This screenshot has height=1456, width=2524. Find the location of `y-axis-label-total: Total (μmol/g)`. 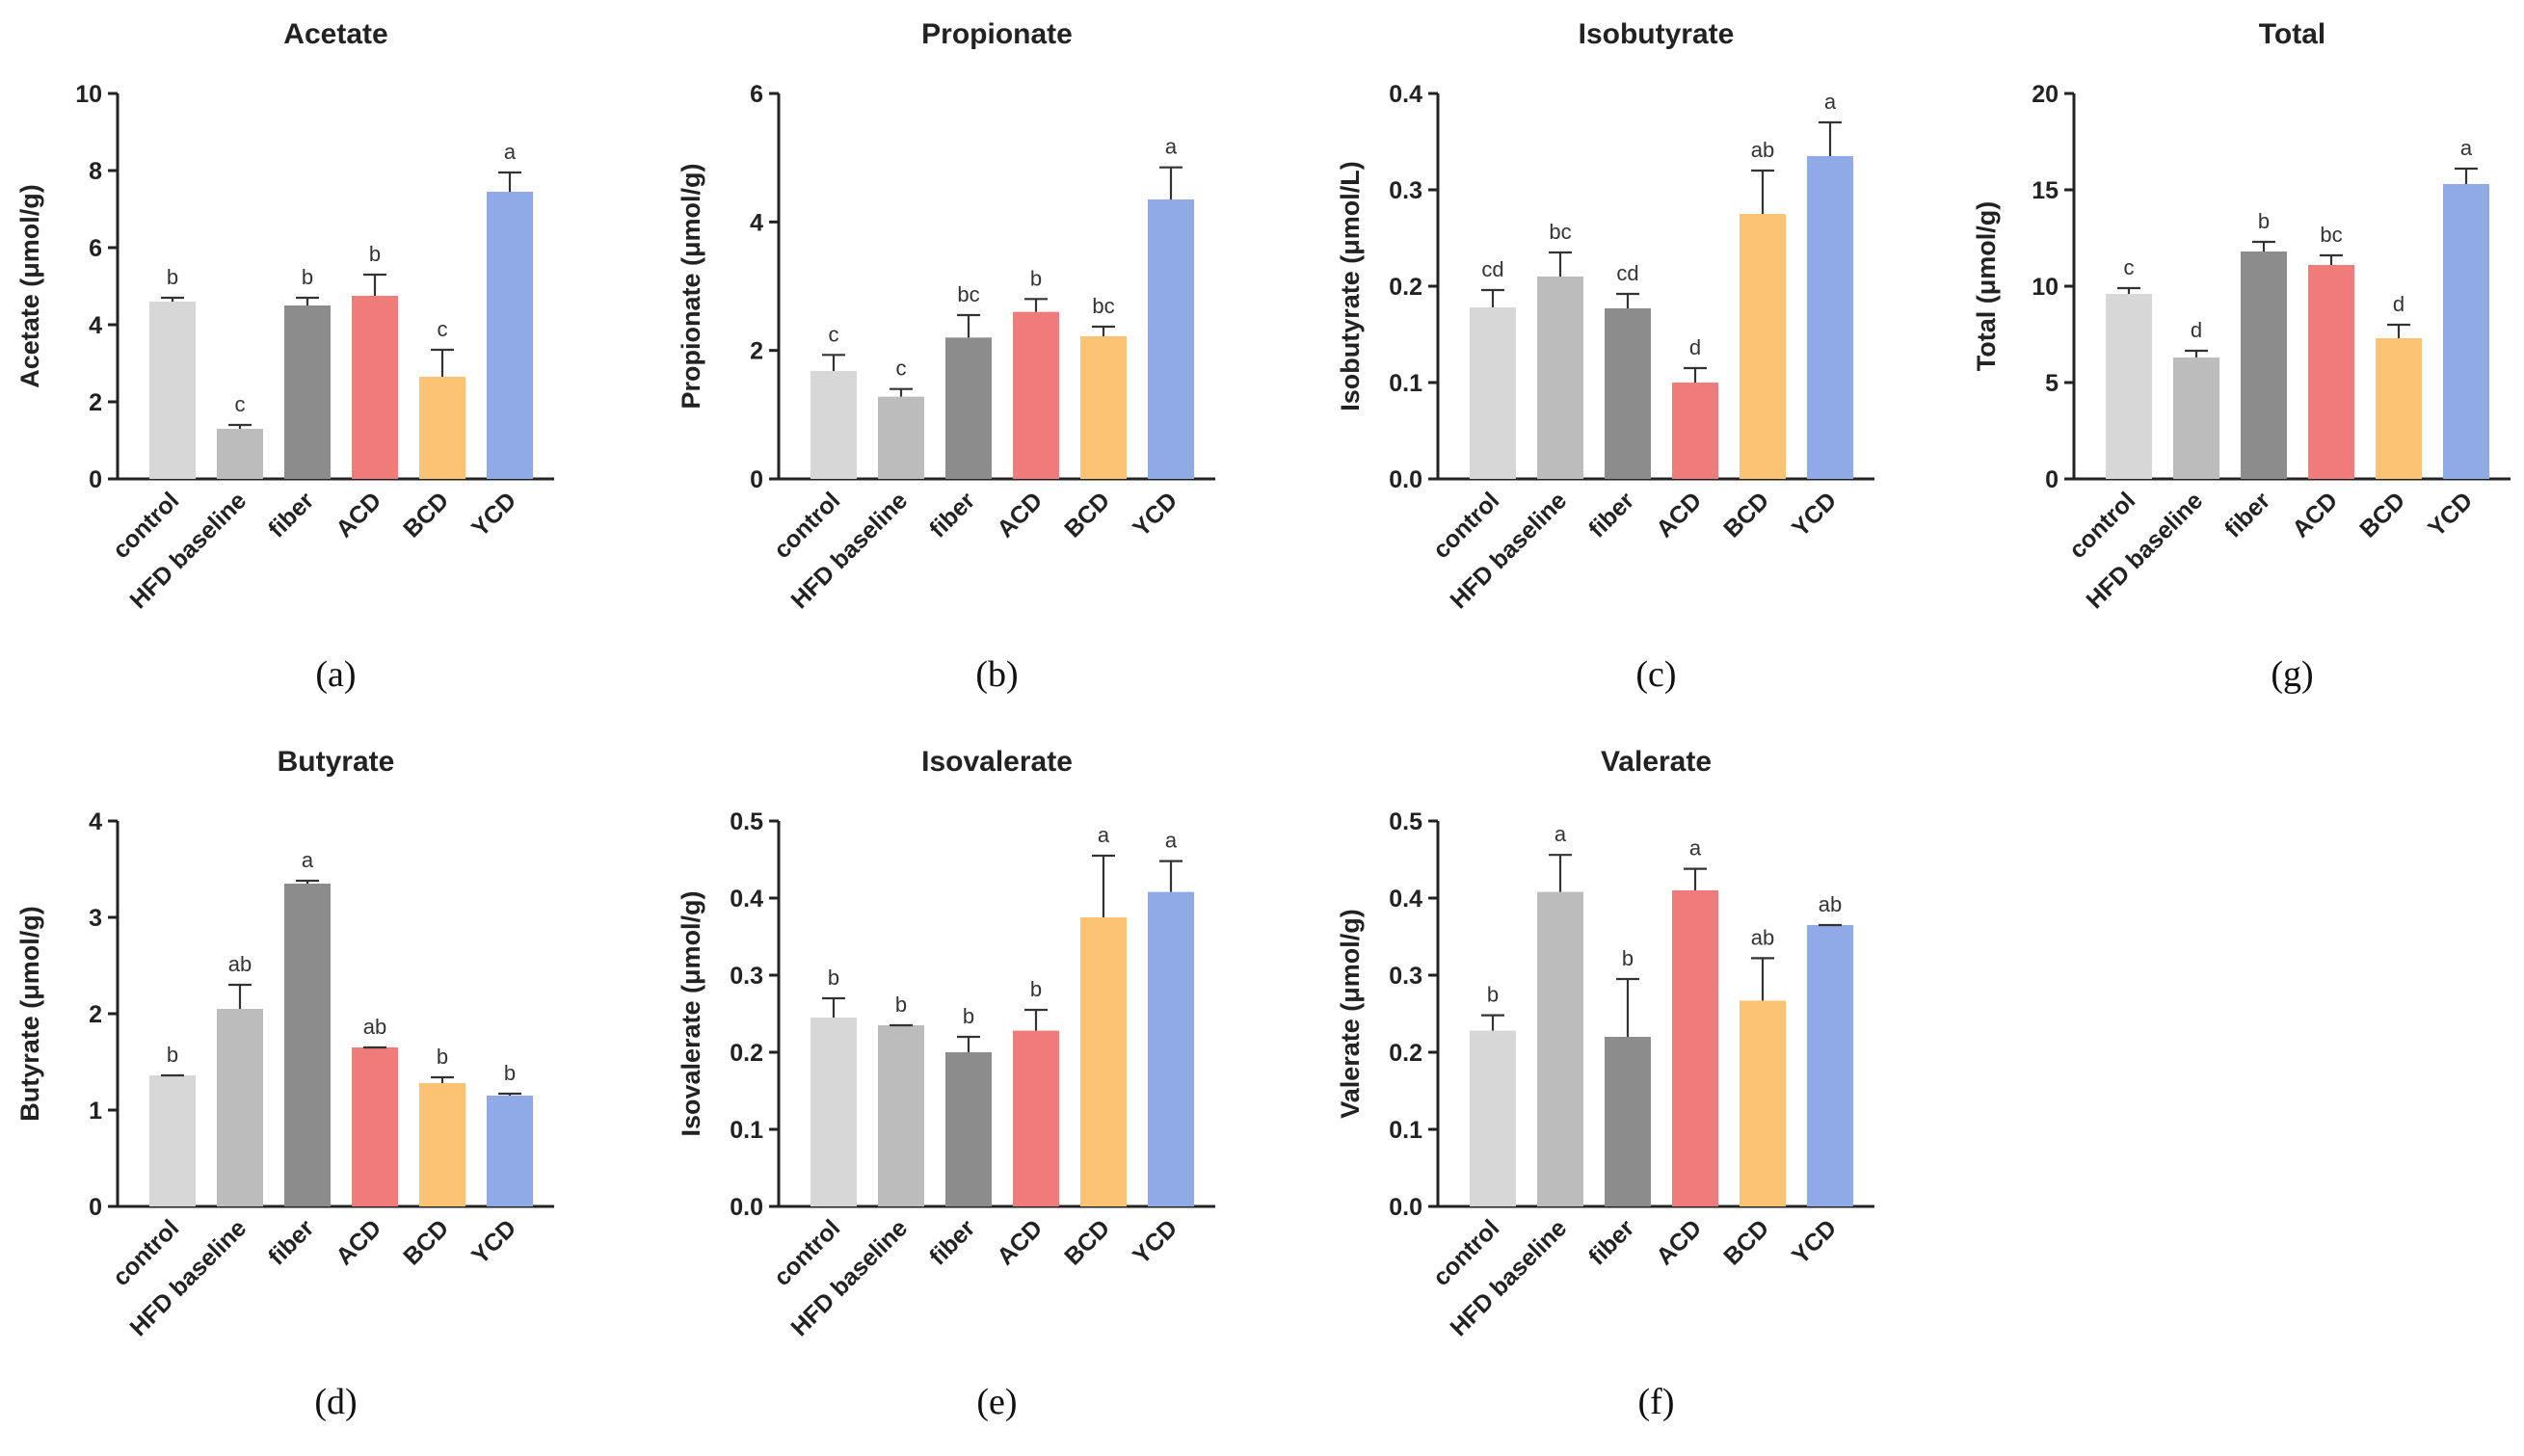

y-axis-label-total: Total (μmol/g) is located at coordinates (1986, 286).